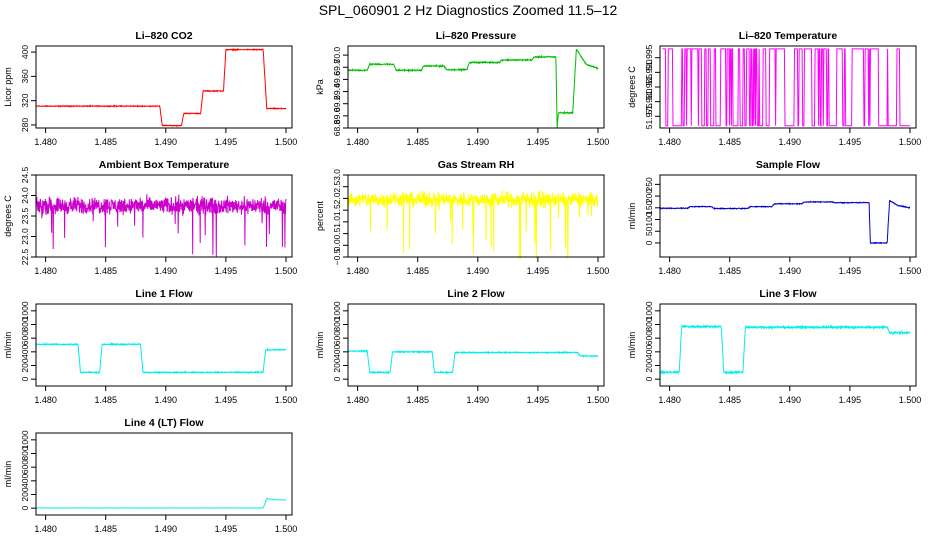 The image size is (936, 540). What do you see at coordinates (337, 210) in the screenshot?
I see `y-tick-label: 1.5` at bounding box center [337, 210].